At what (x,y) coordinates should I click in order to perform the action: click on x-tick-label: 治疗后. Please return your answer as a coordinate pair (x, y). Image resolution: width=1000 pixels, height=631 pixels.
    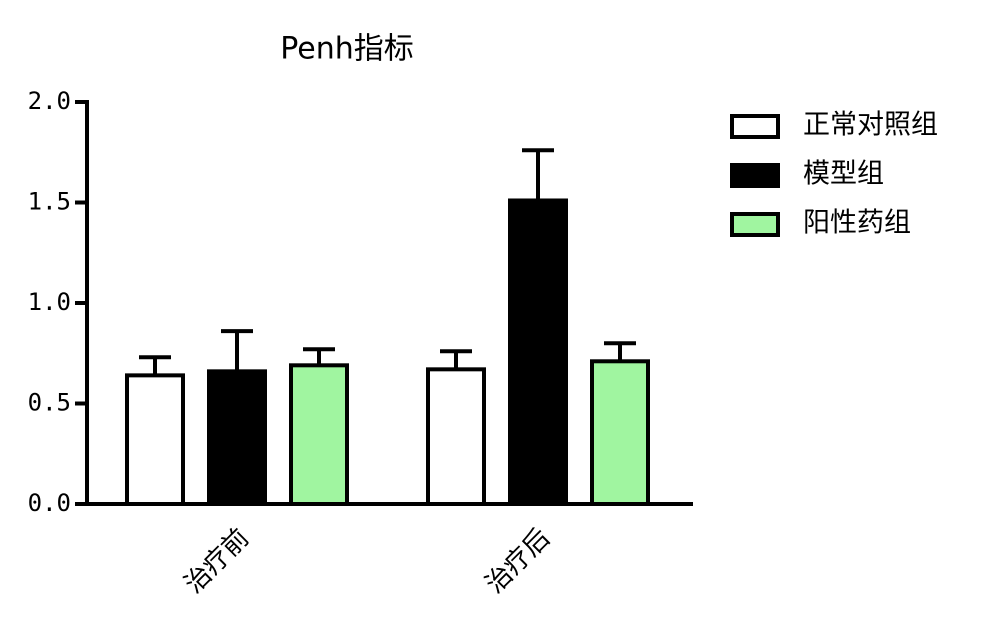
    Looking at the image, I should click on (518, 561).